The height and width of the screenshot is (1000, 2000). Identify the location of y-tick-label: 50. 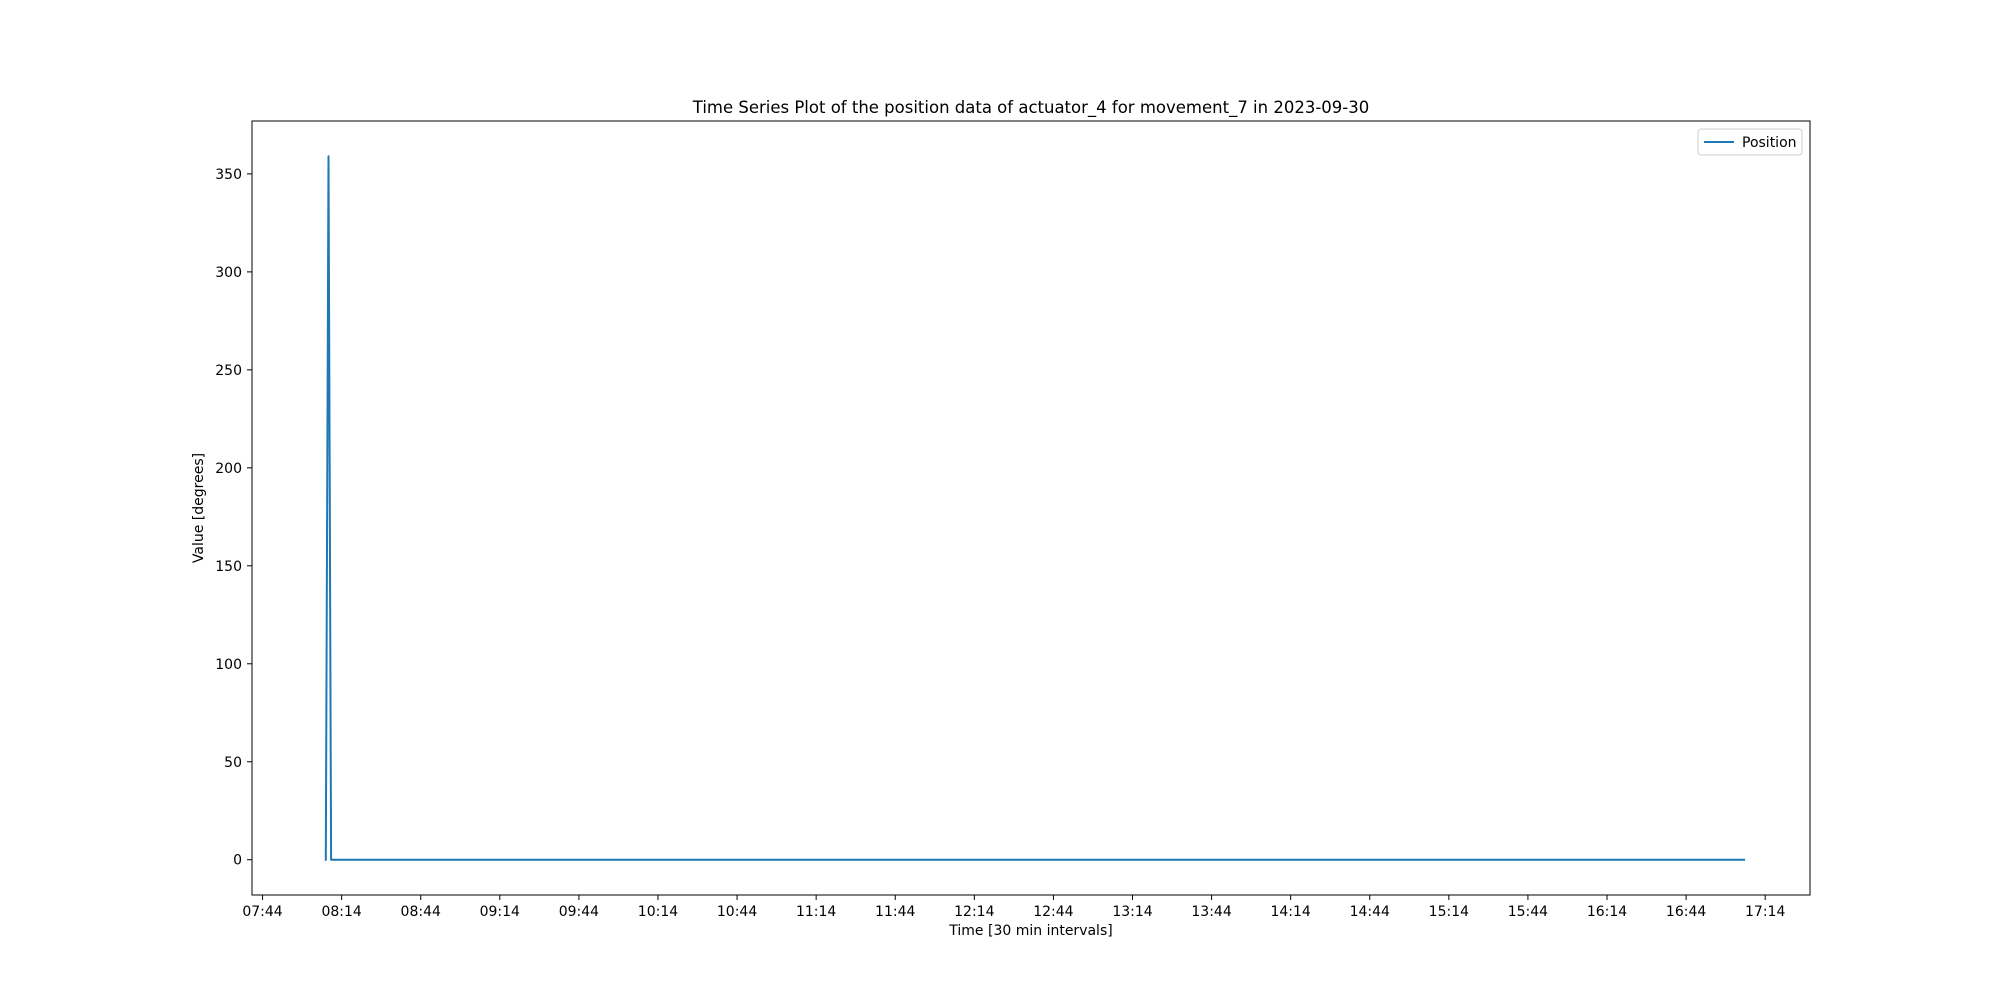
(233, 763).